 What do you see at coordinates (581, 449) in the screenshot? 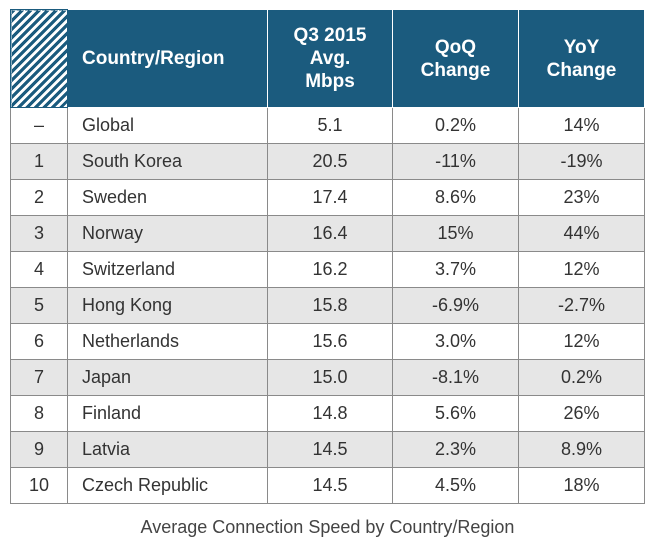
I see `yoy-cell: 8.9%` at bounding box center [581, 449].